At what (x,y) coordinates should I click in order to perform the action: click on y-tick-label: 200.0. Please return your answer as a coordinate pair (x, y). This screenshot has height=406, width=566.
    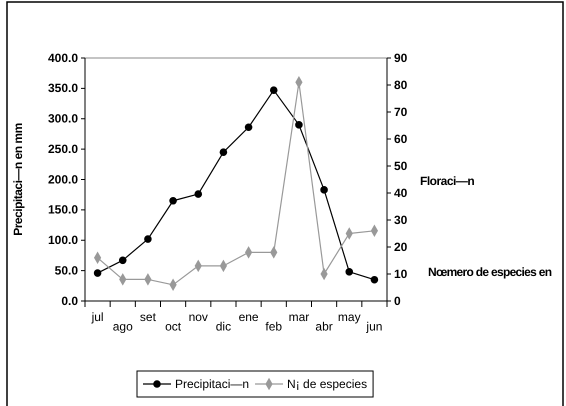
    Looking at the image, I should click on (63, 179).